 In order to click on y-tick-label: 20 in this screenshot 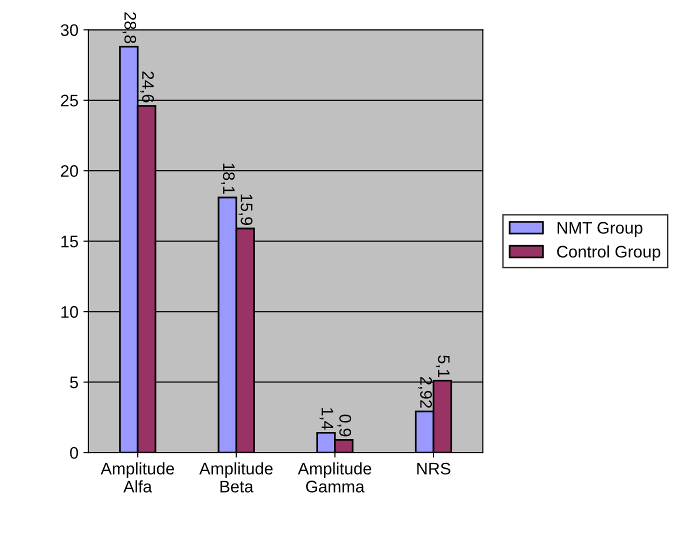, I will do `click(69, 171)`.